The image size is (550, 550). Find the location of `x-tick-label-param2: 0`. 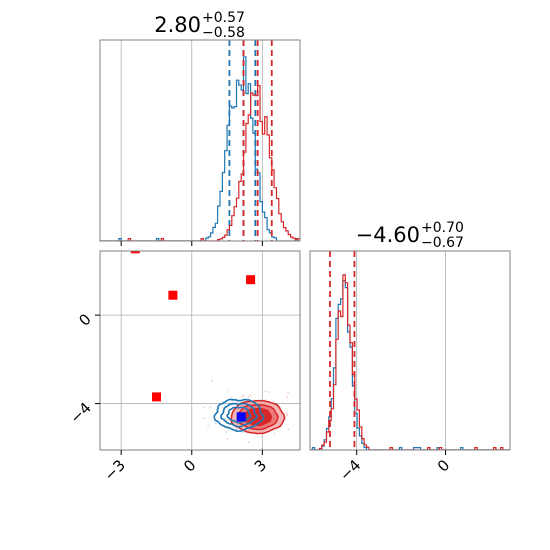

x-tick-label-param2: 0 is located at coordinates (443, 465).